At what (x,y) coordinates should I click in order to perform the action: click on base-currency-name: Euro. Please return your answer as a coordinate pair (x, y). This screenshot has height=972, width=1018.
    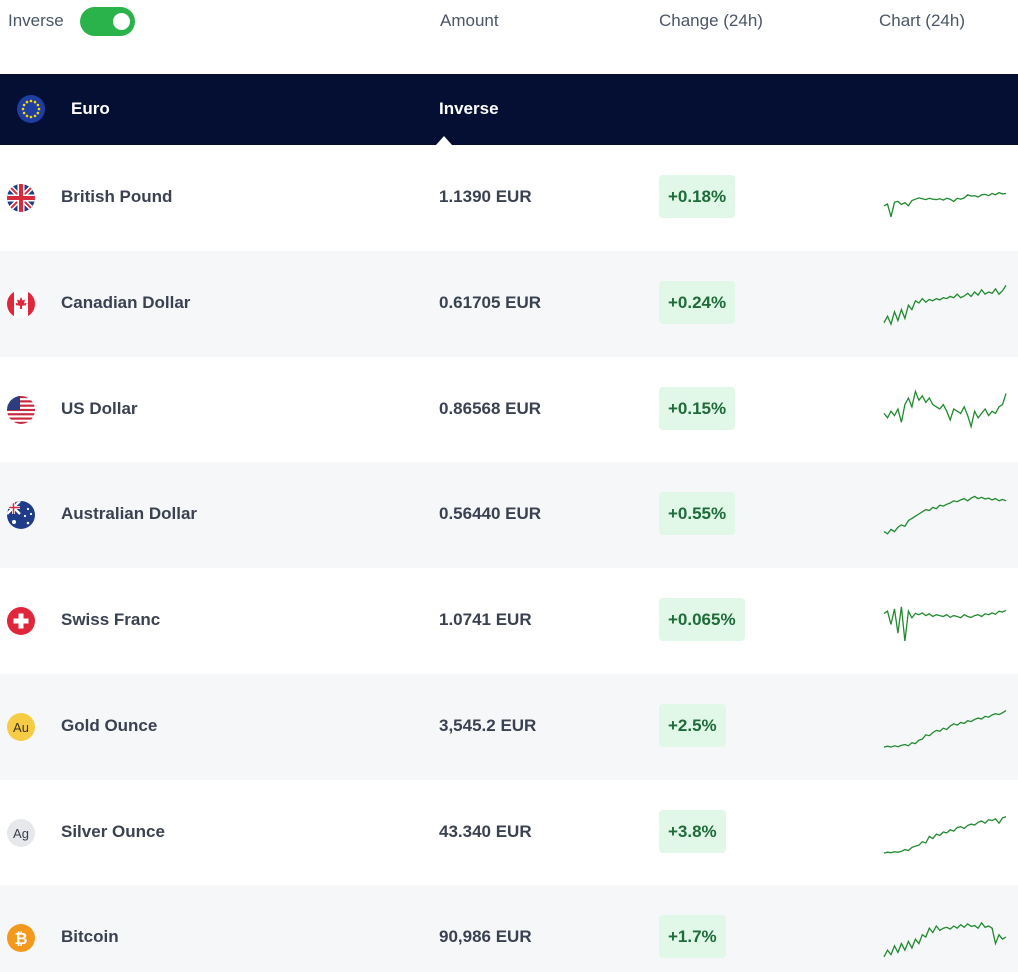
    Looking at the image, I should click on (90, 108).